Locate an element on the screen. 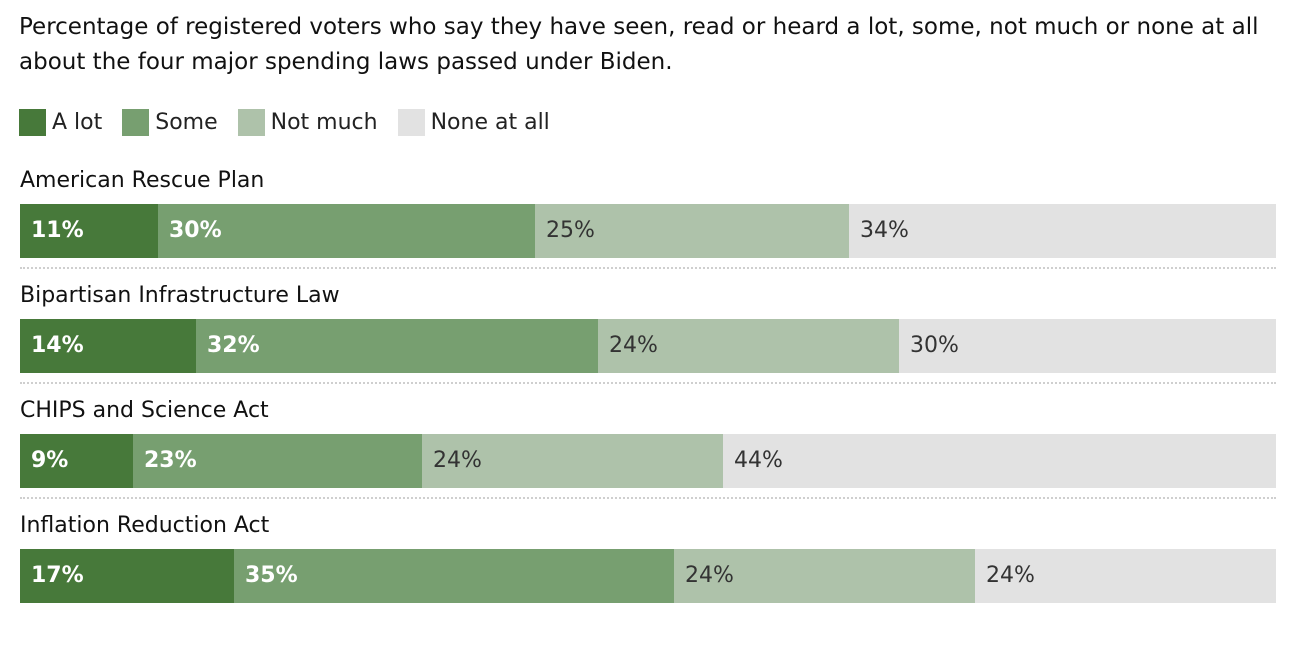 The height and width of the screenshot is (646, 1306). legend-item-some: Some is located at coordinates (170, 122).